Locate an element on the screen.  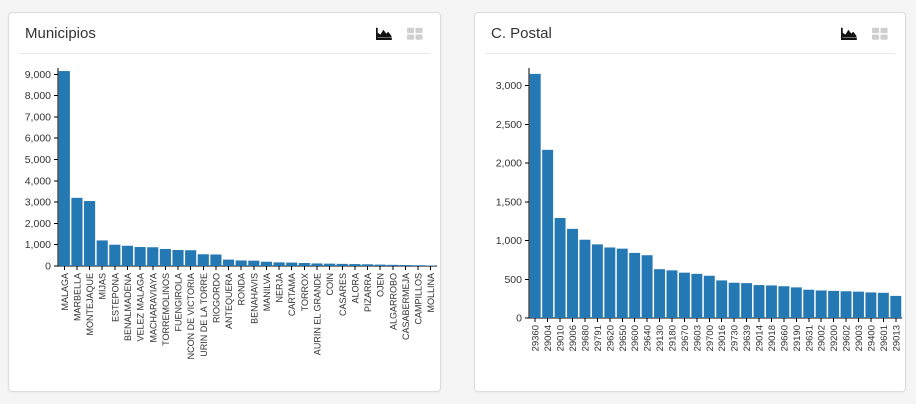
svg-text: URIN DE LA TORRE is located at coordinates (204, 315).